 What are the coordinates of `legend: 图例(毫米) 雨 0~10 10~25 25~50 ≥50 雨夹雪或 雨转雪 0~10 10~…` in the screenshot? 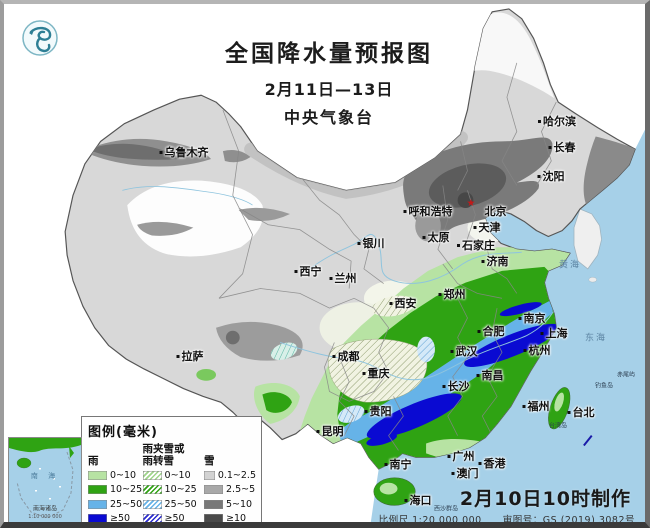 It's located at (171, 470).